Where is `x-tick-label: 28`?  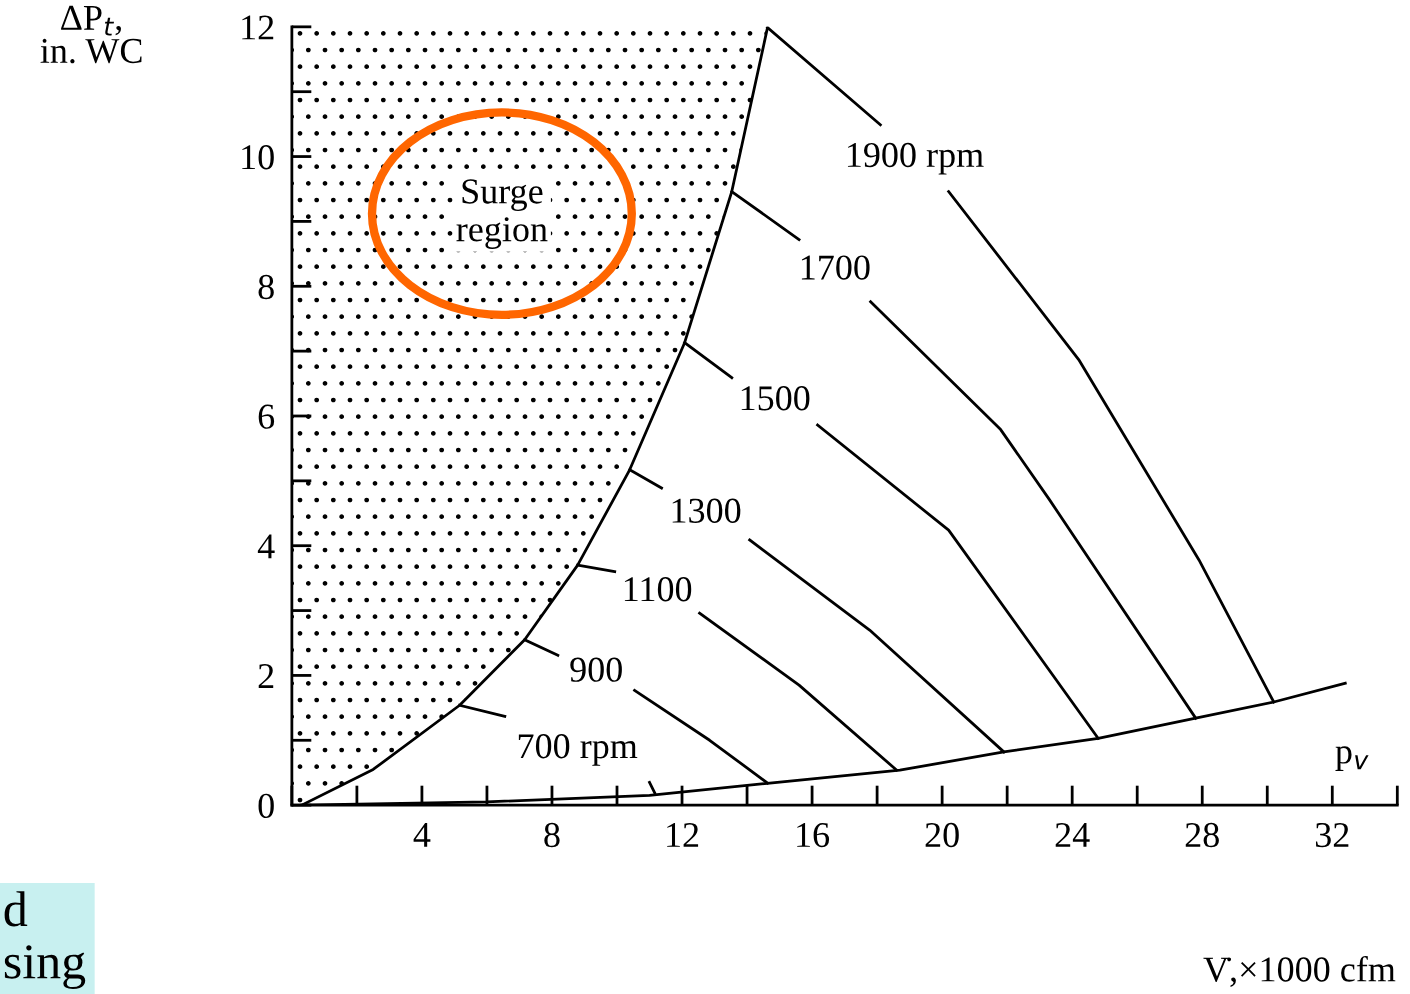 x-tick-label: 28 is located at coordinates (1202, 835).